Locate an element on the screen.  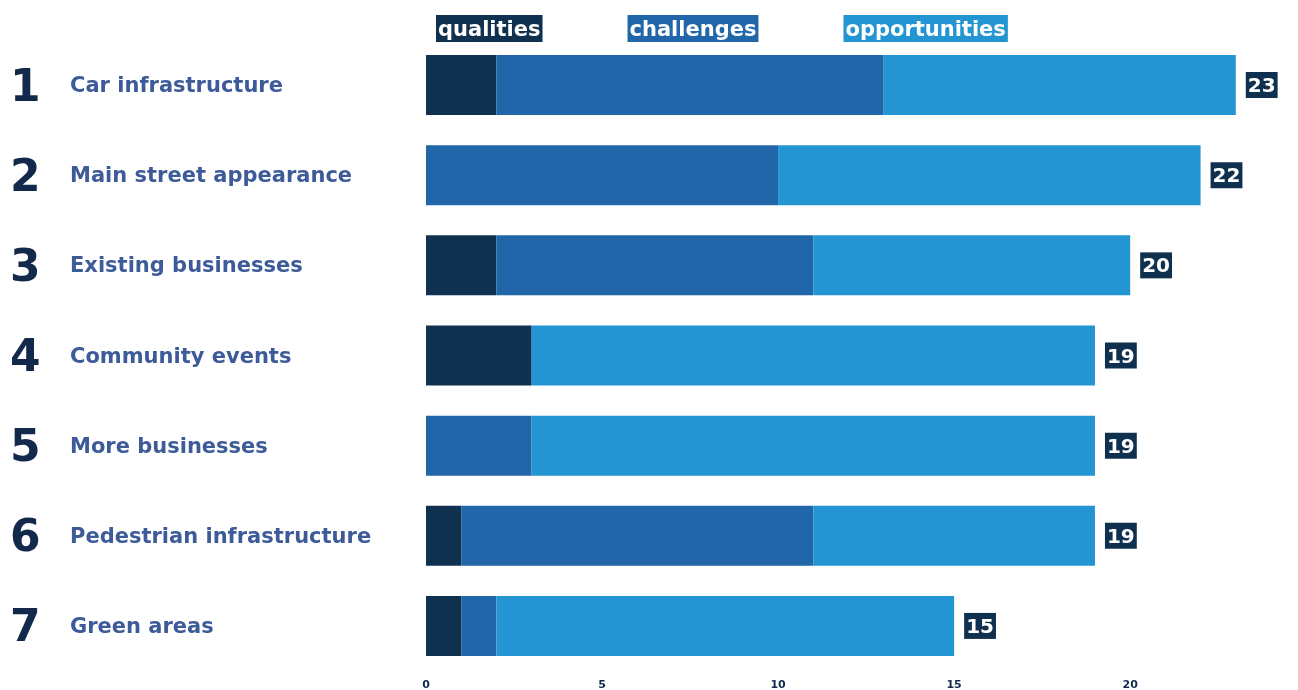
y-tick-label: 5 More businesses is located at coordinates (139, 446).